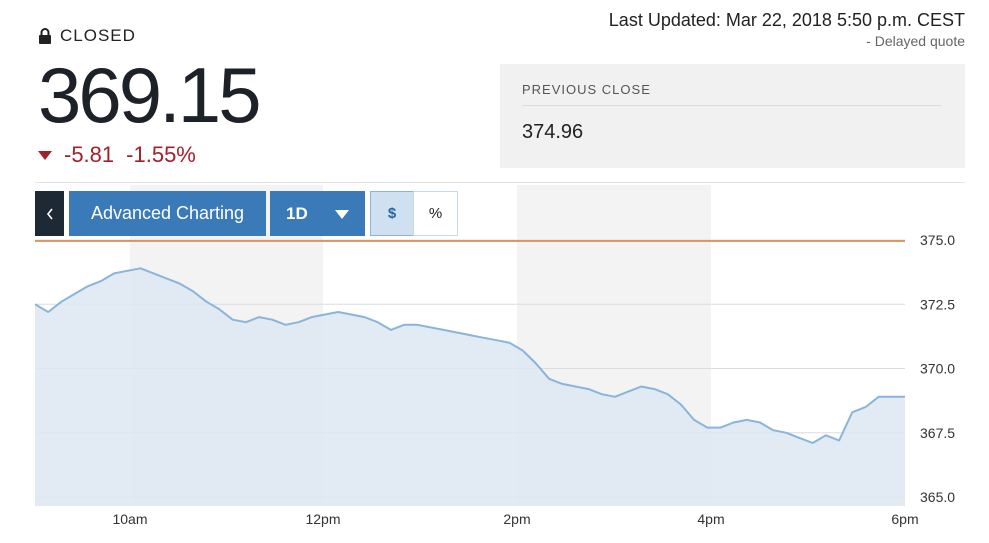  Describe the element at coordinates (342, 214) in the screenshot. I see `caret-down-icon` at that location.